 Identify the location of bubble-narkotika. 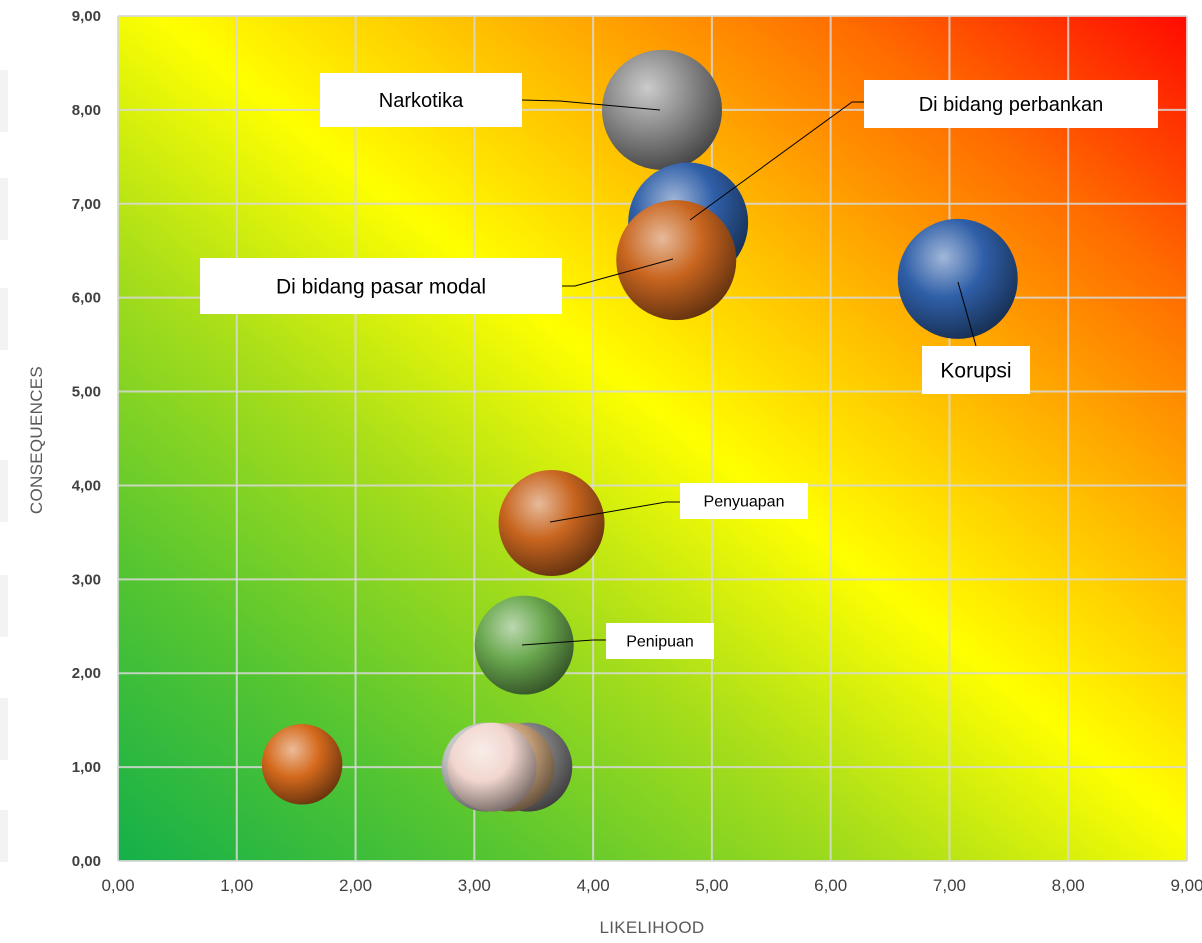
(662, 109).